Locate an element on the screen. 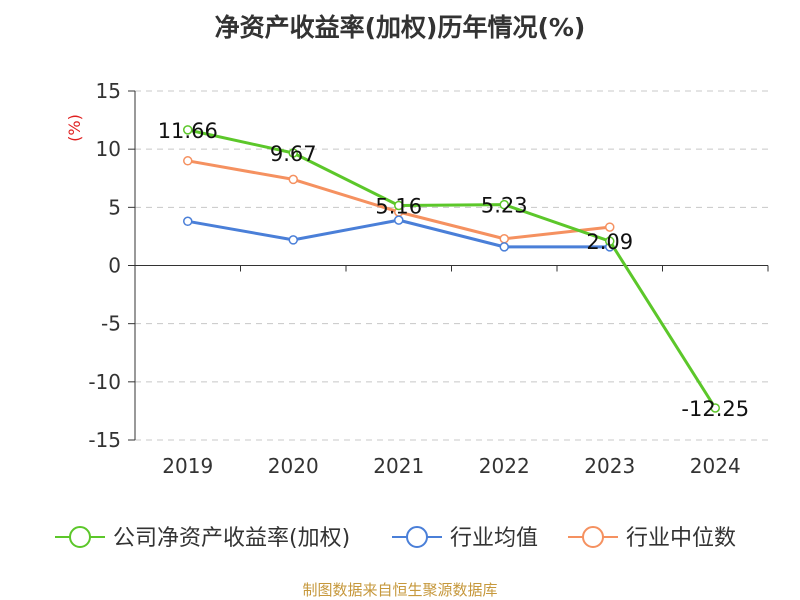  data-label: -12.25 is located at coordinates (715, 409).